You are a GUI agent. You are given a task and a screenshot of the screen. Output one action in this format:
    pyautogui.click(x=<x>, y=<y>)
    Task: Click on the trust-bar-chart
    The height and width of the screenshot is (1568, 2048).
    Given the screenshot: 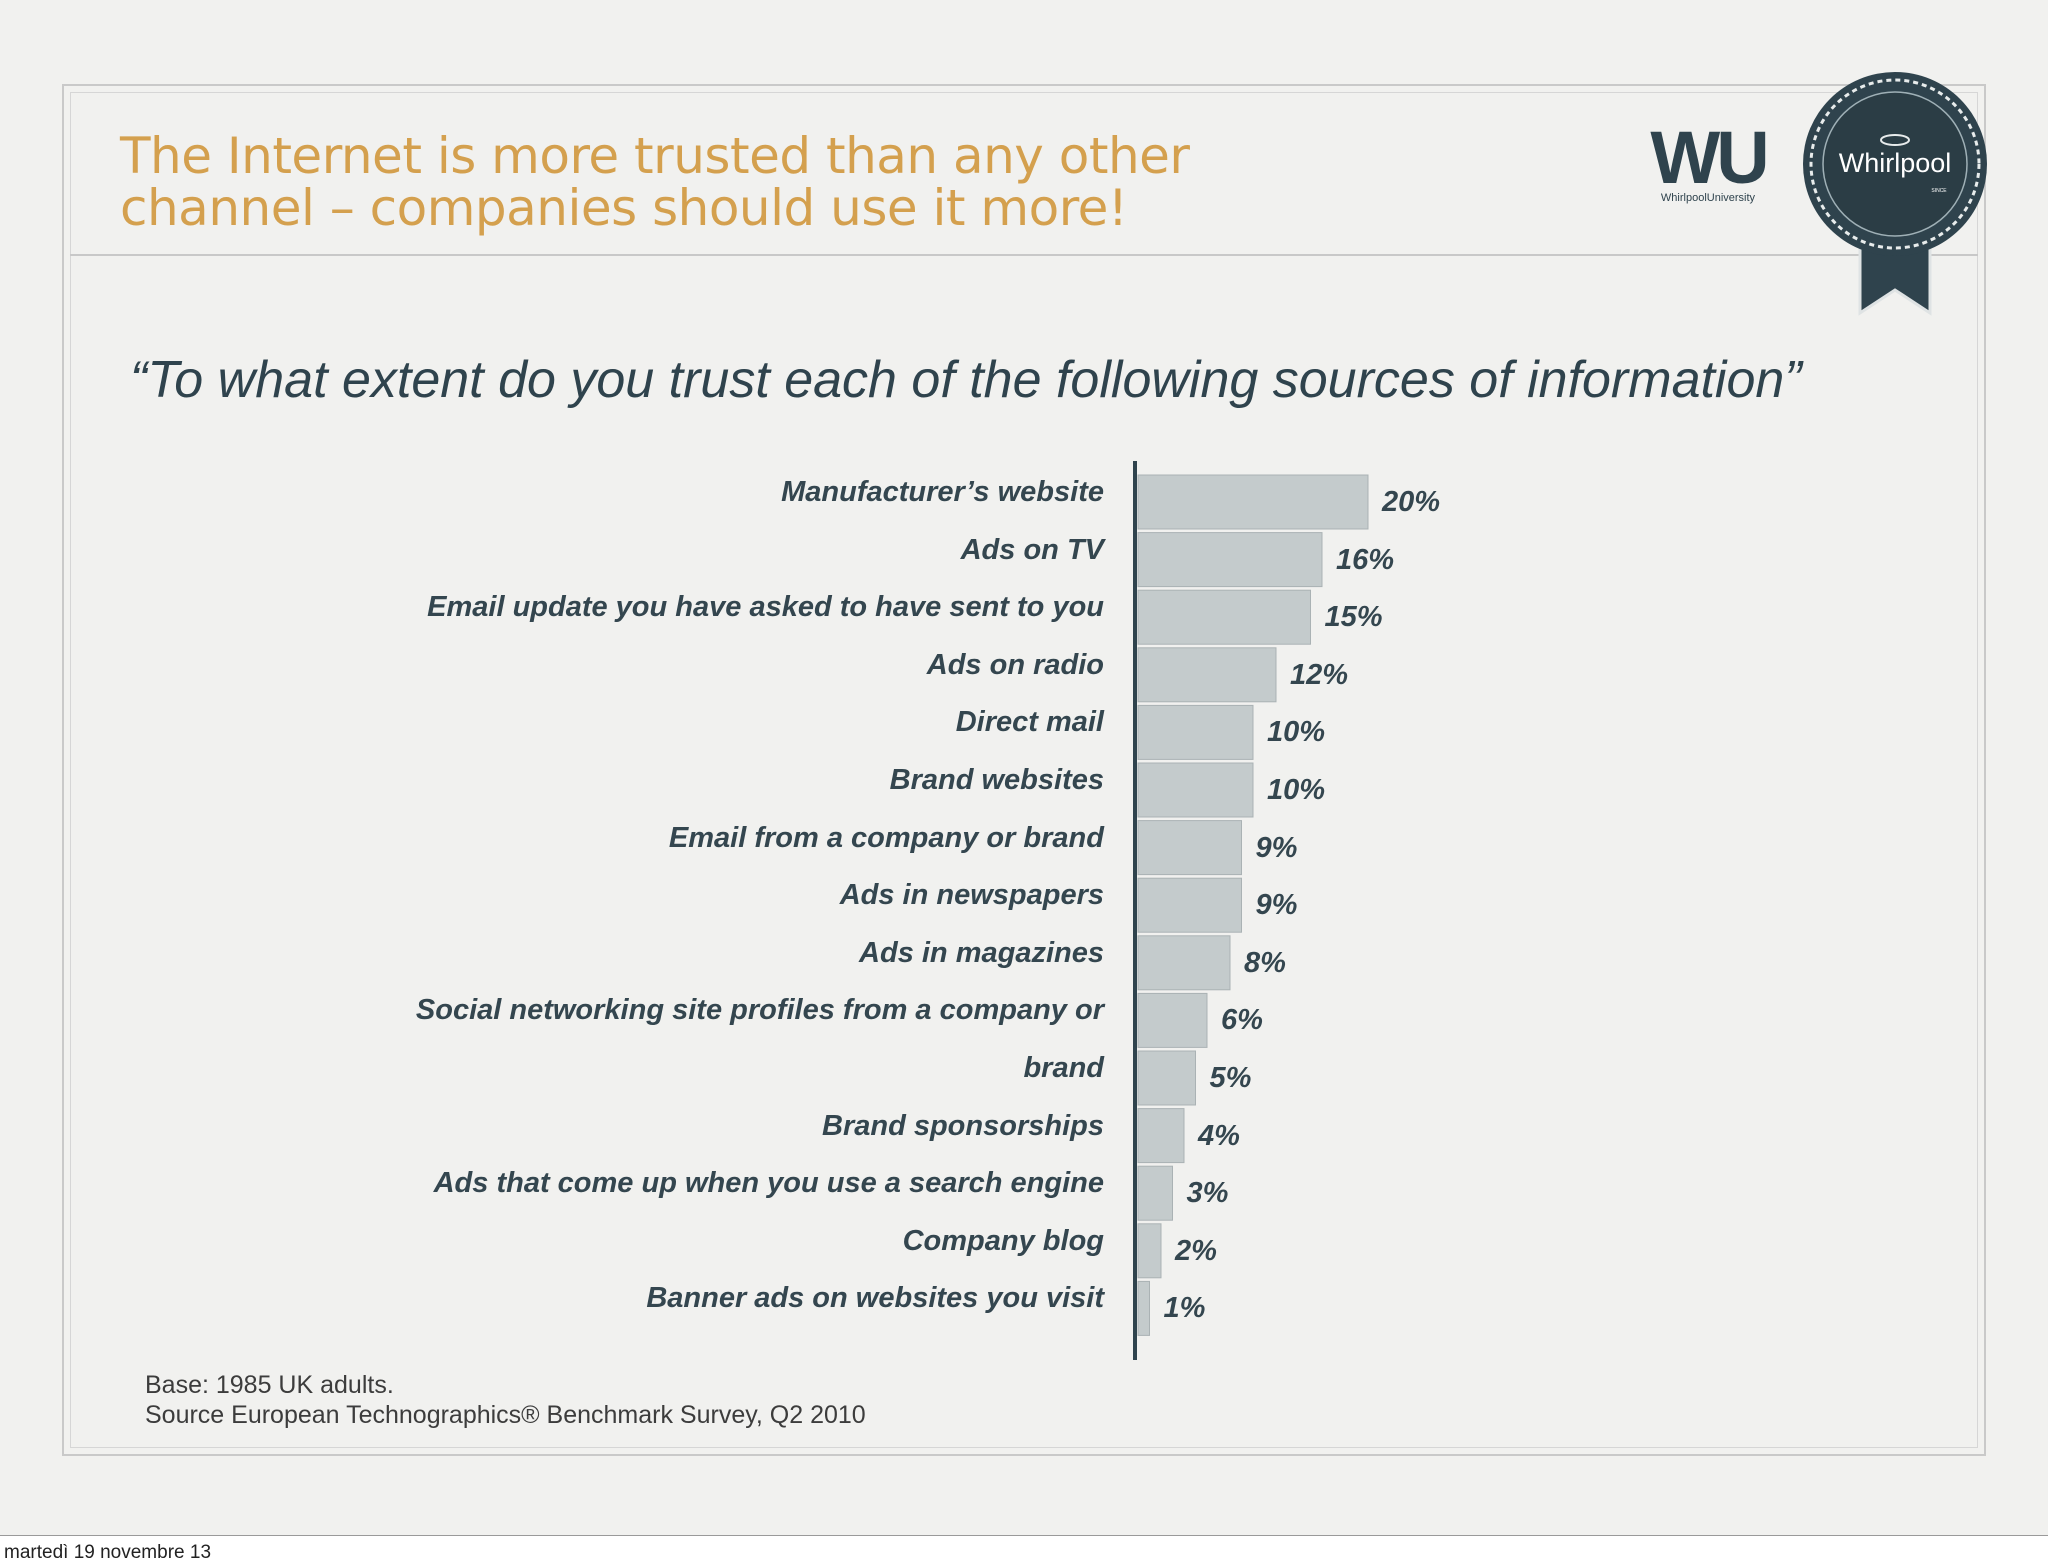 What is the action you would take?
    pyautogui.click(x=1251, y=910)
    